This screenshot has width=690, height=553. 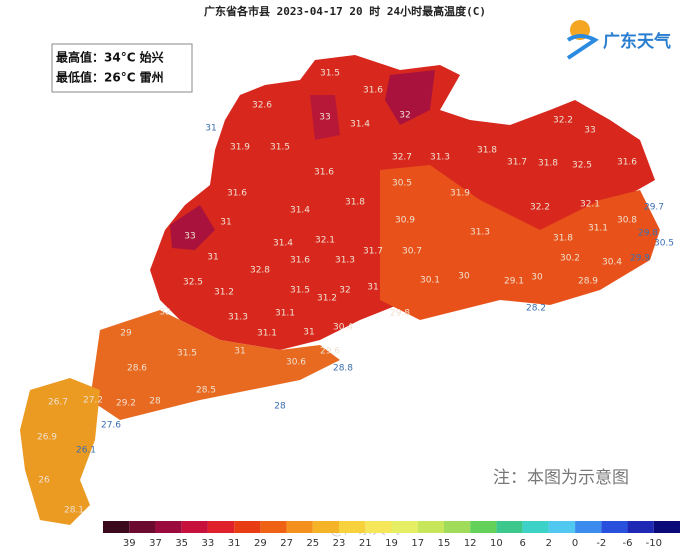 What do you see at coordinates (155, 543) in the screenshot?
I see `scale-label: 37` at bounding box center [155, 543].